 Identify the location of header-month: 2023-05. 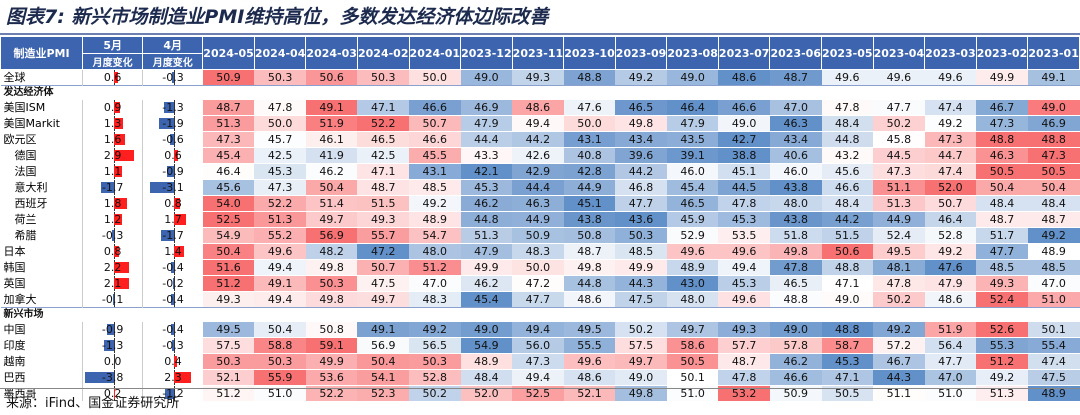
(847, 53).